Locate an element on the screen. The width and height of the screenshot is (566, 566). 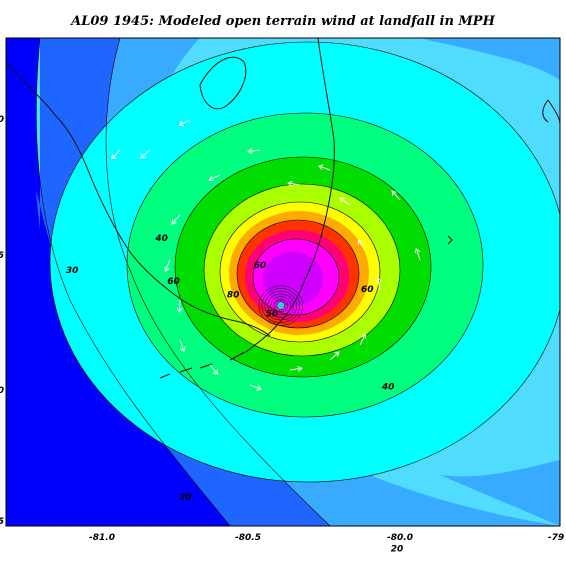
contour-label: 80 is located at coordinates (233, 296).